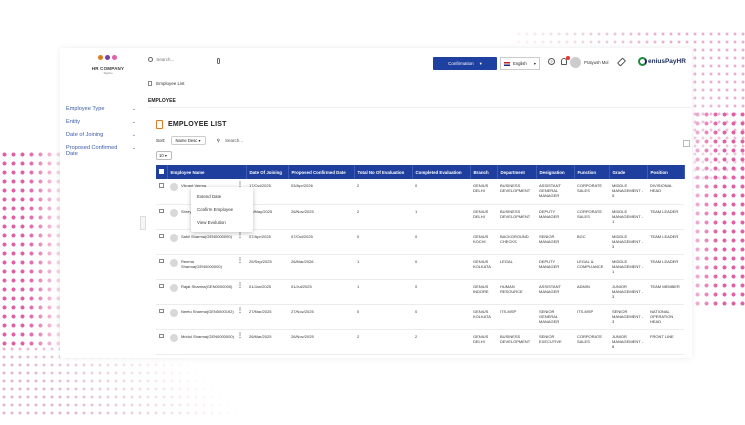  I want to click on total-evaluation-cell: 1, so click(383, 267).